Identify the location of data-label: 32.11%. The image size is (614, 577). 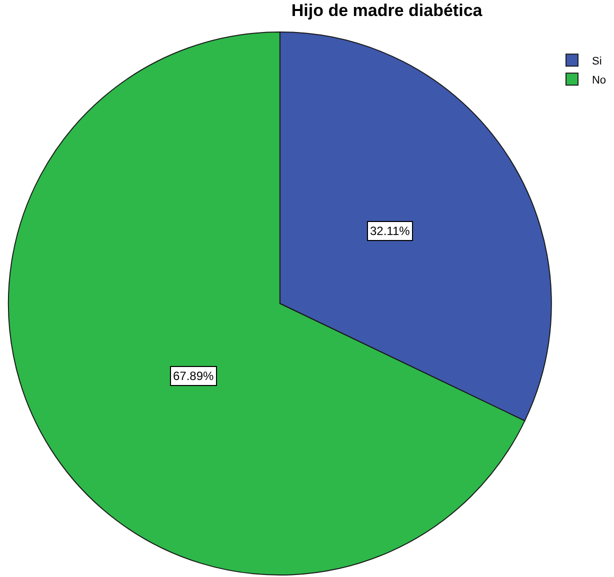
(390, 231).